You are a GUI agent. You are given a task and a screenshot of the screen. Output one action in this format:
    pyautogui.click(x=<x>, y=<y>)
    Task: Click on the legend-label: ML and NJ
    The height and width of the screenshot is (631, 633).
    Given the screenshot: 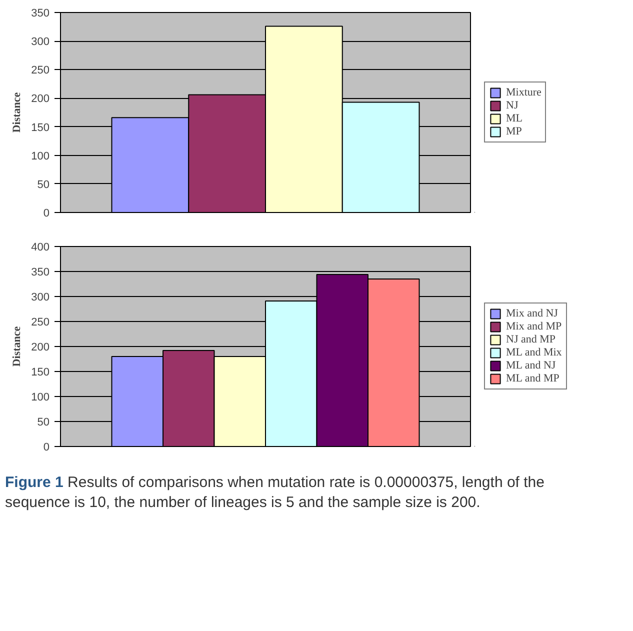 What is the action you would take?
    pyautogui.click(x=531, y=366)
    